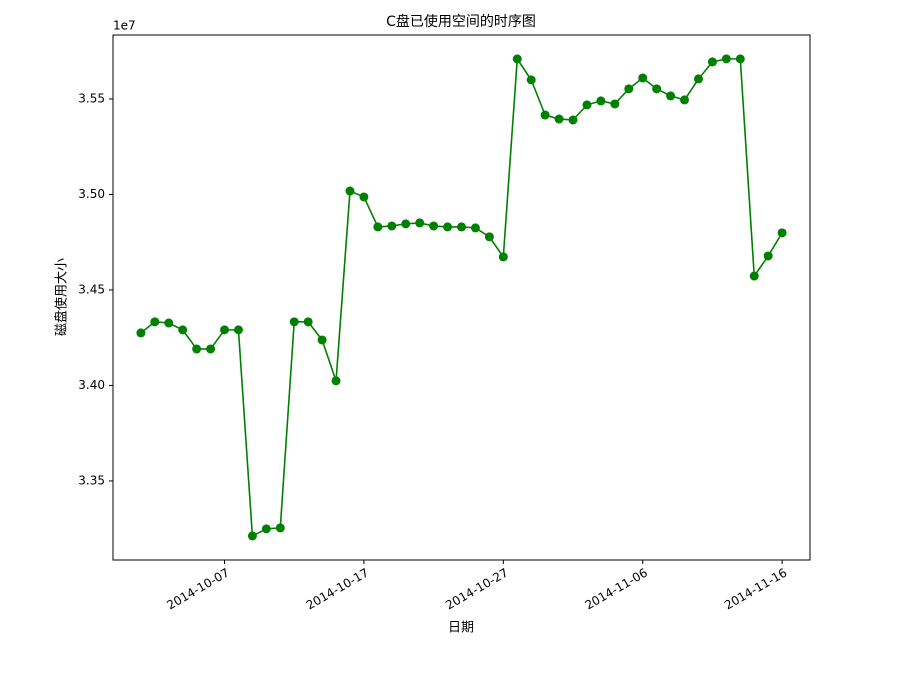 The image size is (900, 700). Describe the element at coordinates (461, 21) in the screenshot. I see `chart-title: C盘已使用空间的时序图` at that location.